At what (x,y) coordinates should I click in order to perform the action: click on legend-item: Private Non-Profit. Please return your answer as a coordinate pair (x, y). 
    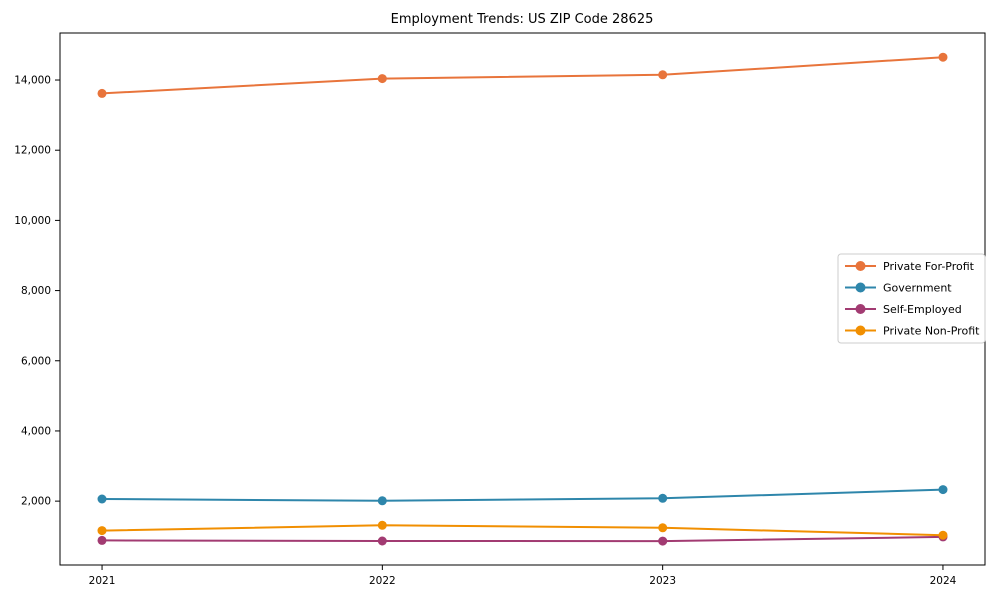
    Looking at the image, I should click on (912, 331).